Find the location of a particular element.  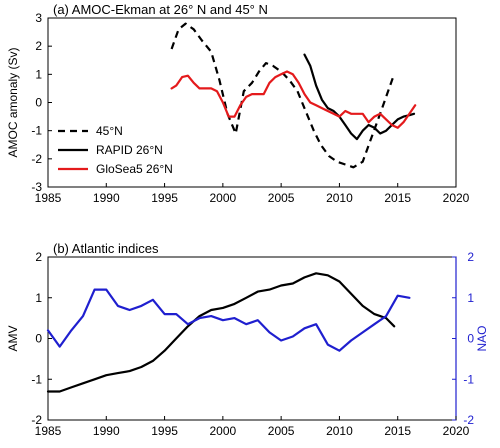

panel-b-y-tick-label: -1 is located at coordinates (36, 379).